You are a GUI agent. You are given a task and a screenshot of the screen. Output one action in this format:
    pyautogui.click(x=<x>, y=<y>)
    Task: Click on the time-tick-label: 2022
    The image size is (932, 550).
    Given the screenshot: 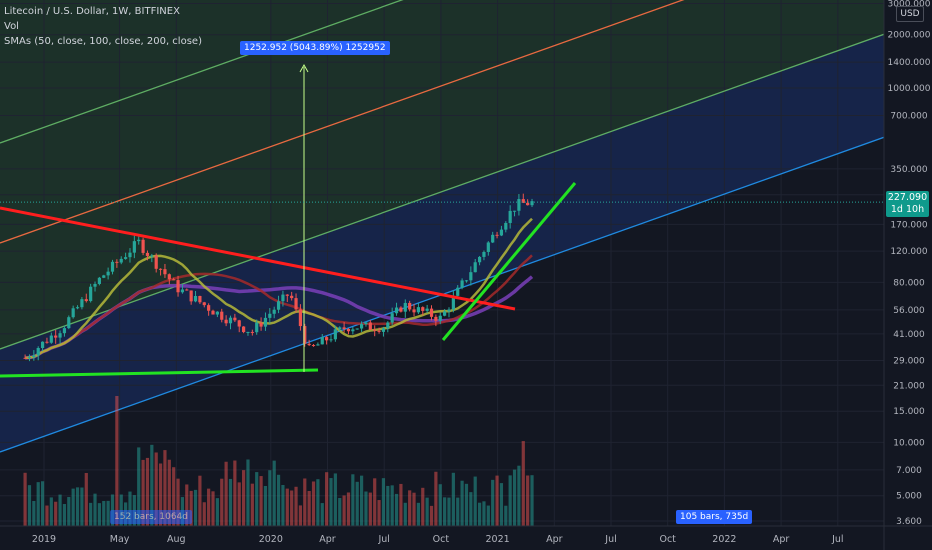 What is the action you would take?
    pyautogui.click(x=724, y=539)
    